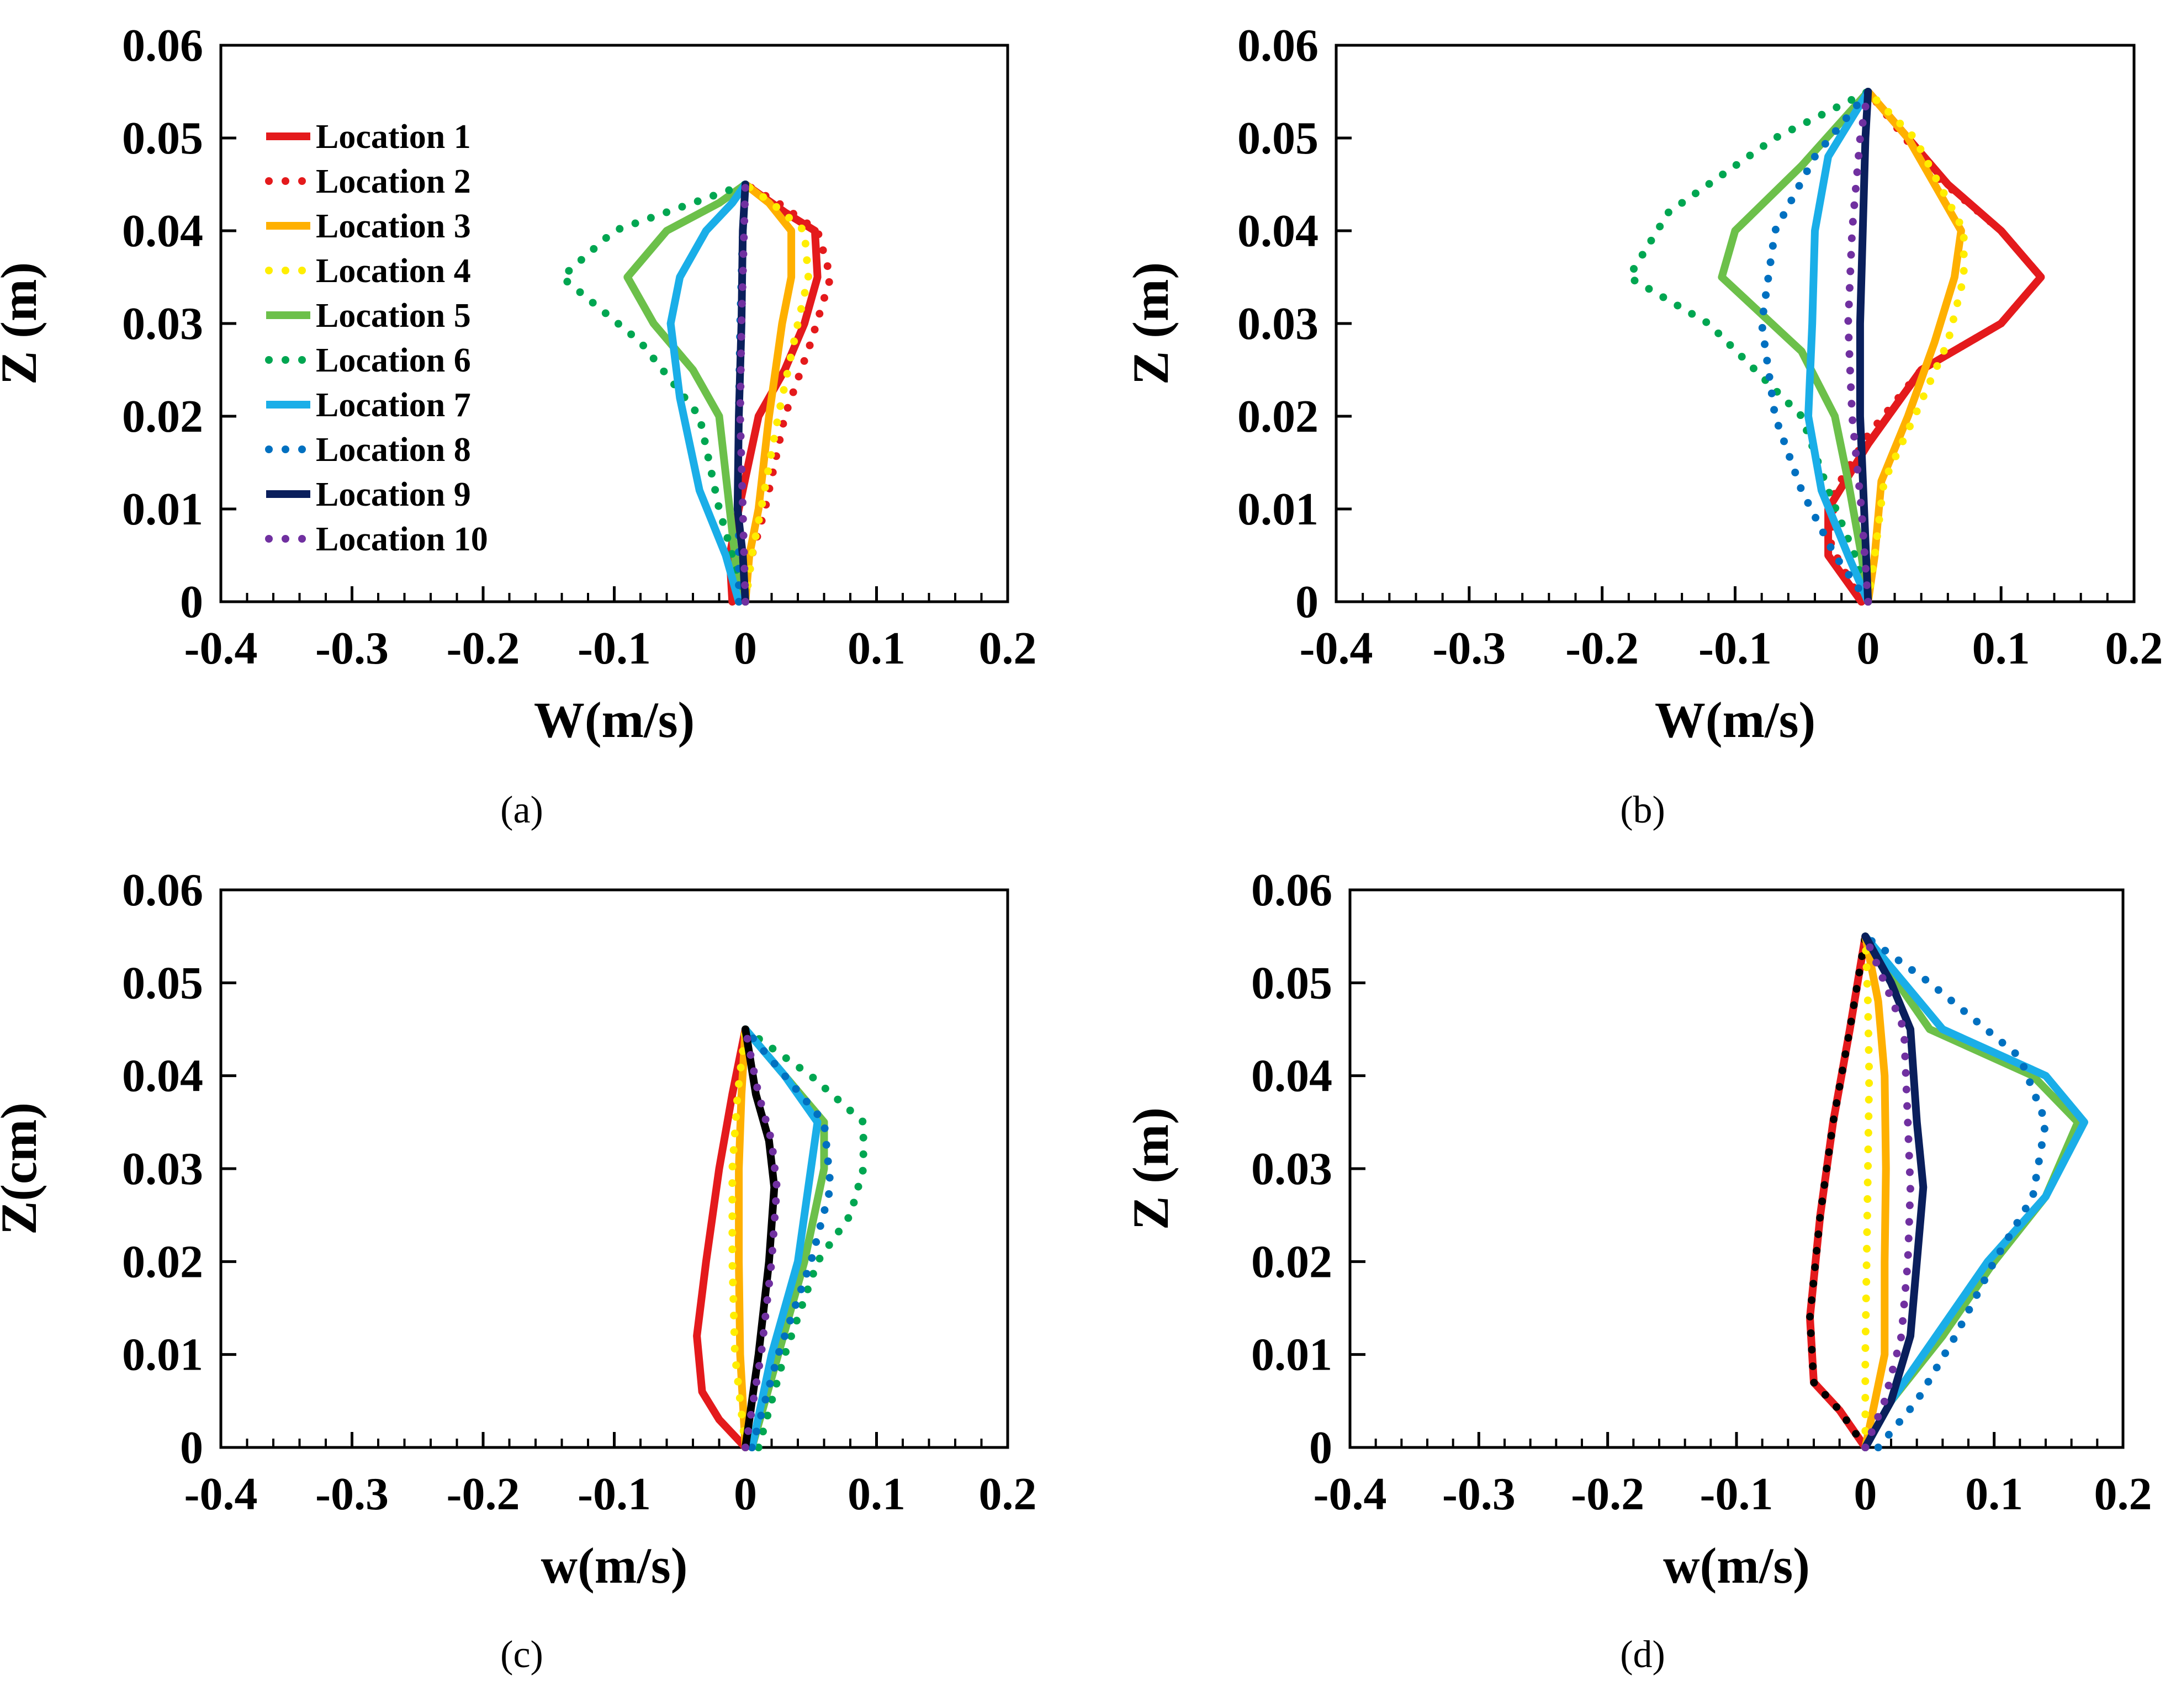 This screenshot has width=2176, height=1708. Describe the element at coordinates (1642, 810) in the screenshot. I see `panel-caption: (b)` at that location.